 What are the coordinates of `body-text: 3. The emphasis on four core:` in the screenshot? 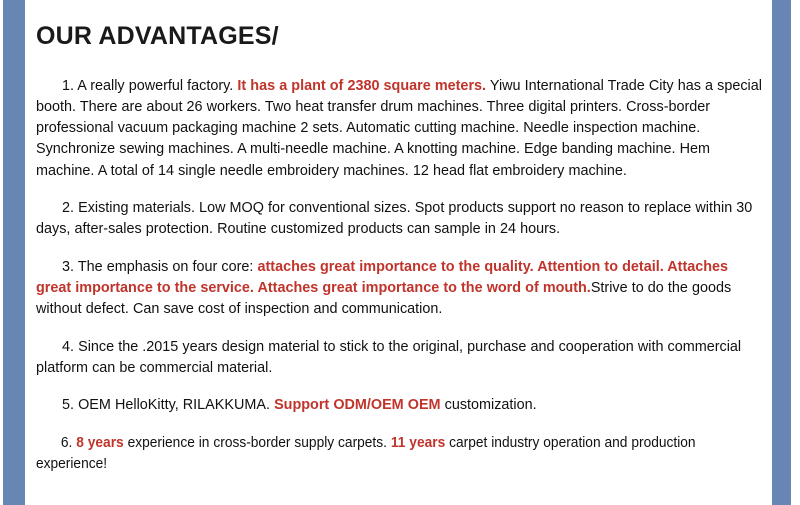 It's located at (160, 266).